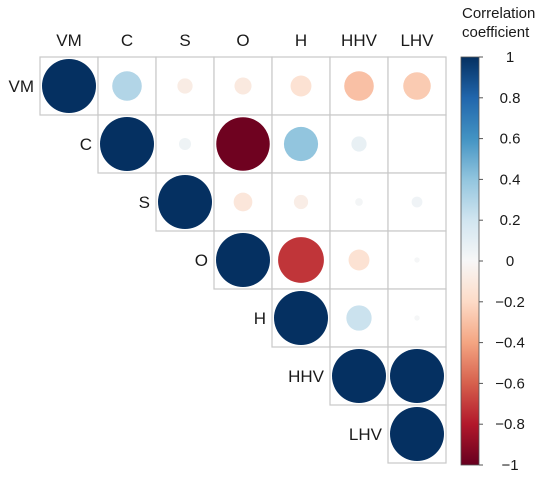 Image resolution: width=550 pixels, height=477 pixels. I want to click on legend-tick-label: 0, so click(510, 261).